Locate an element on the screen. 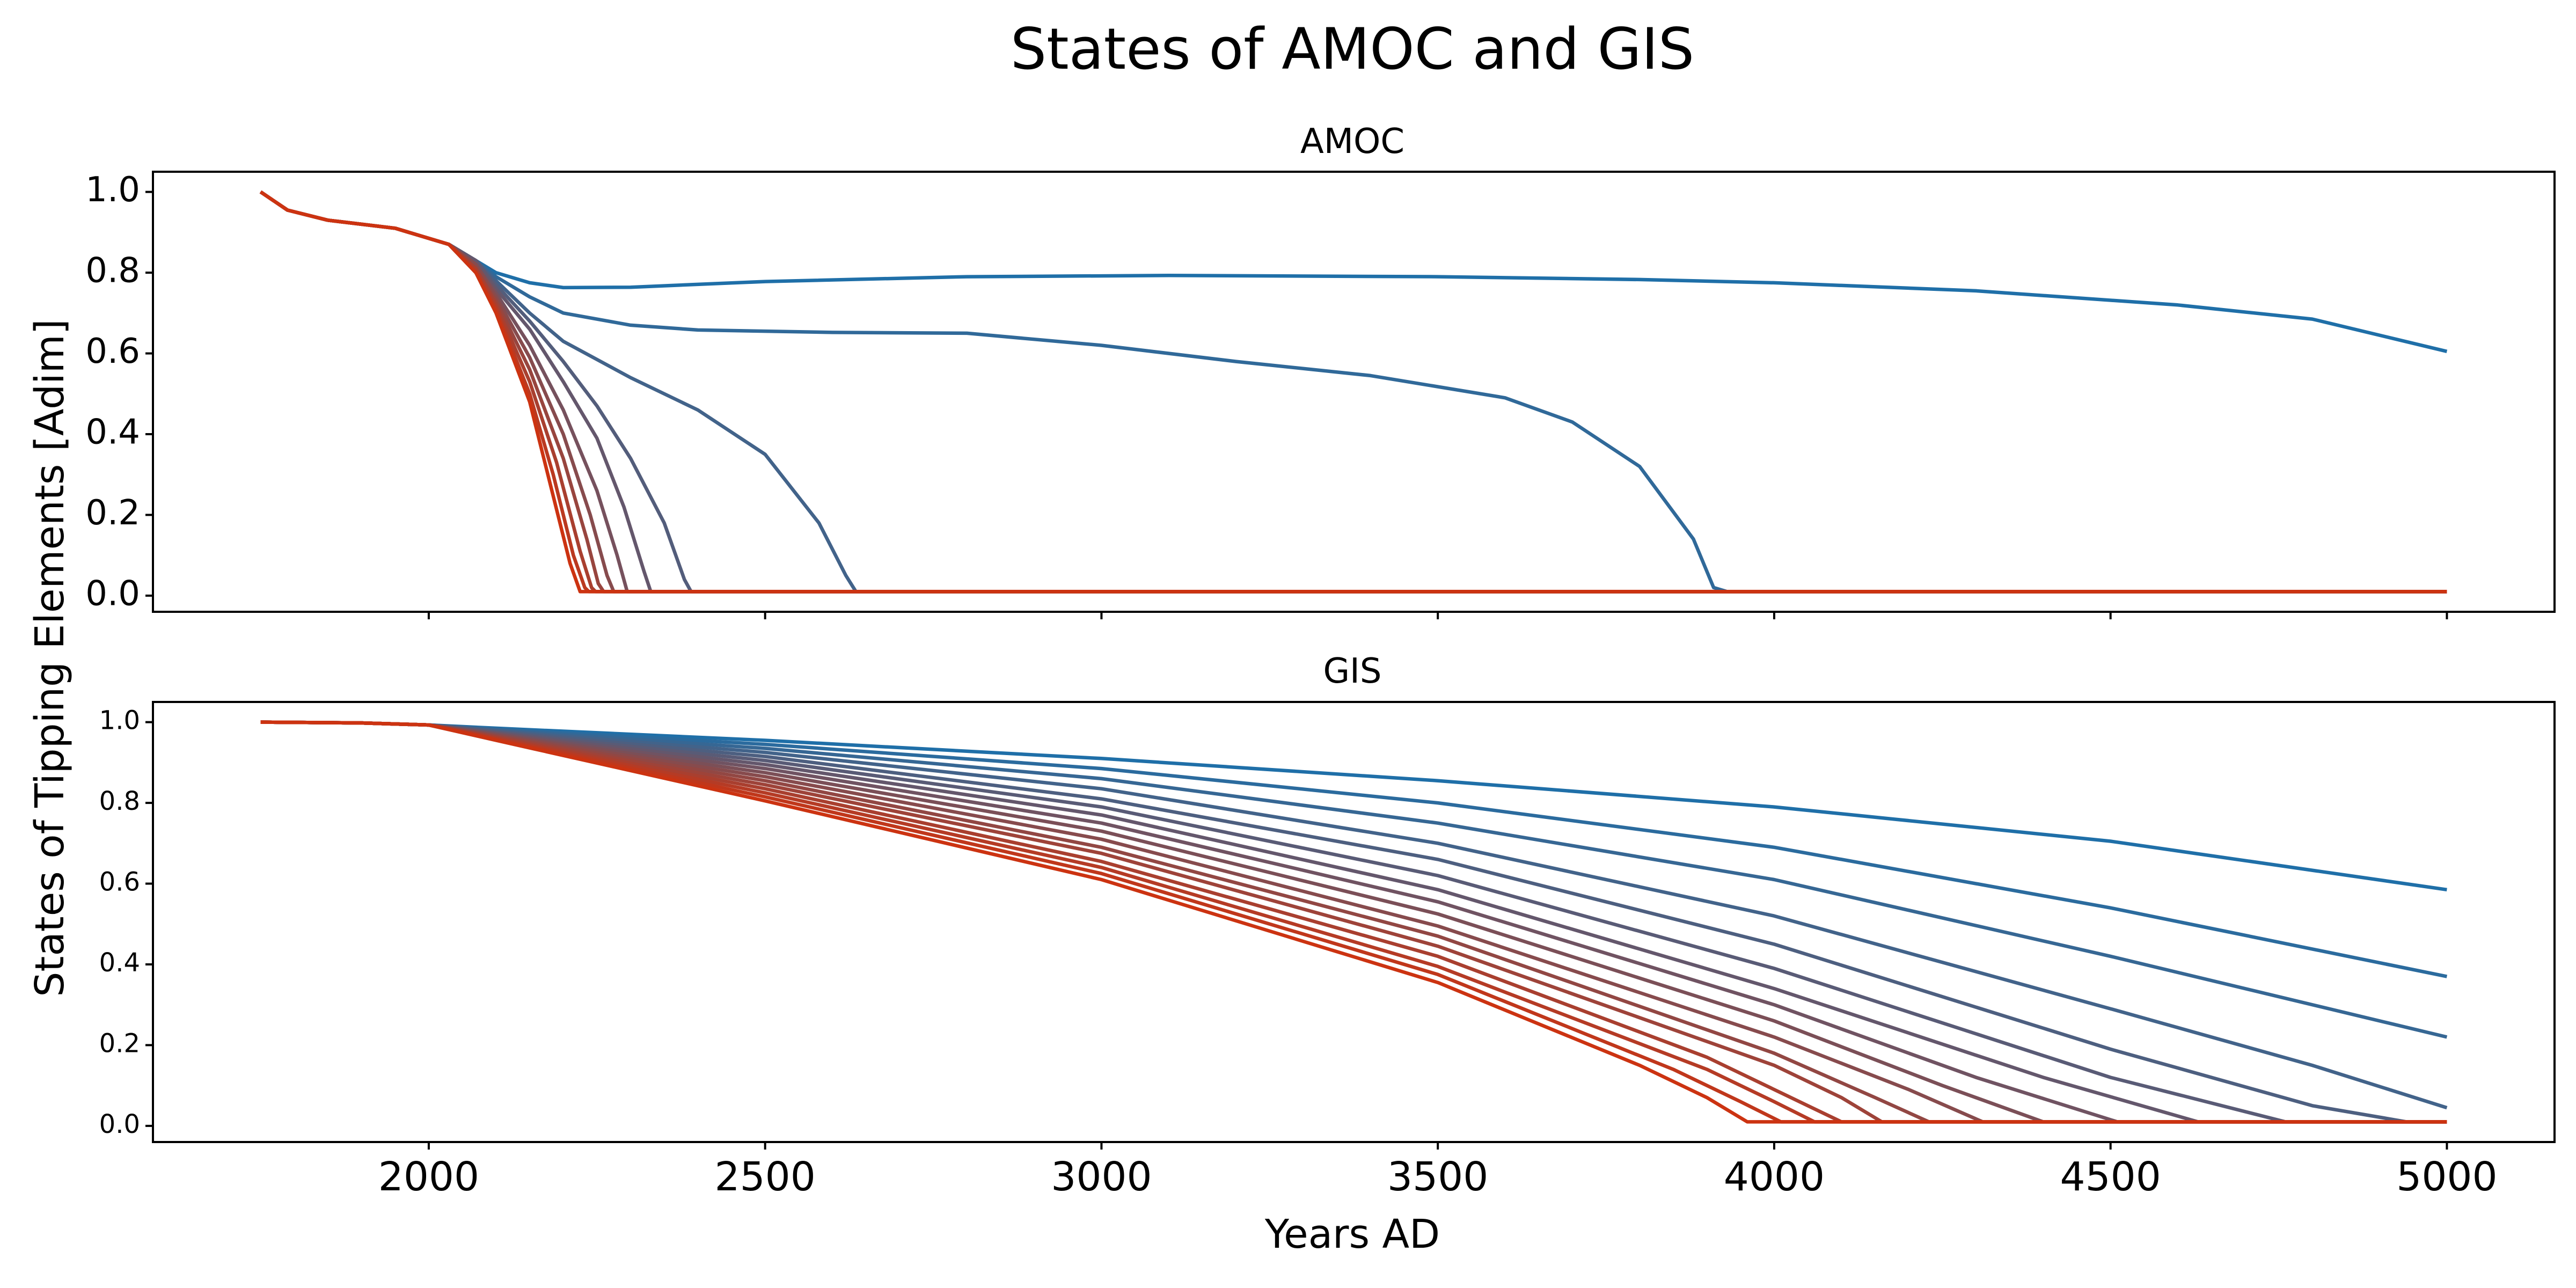 The height and width of the screenshot is (1288, 2576). x-axis-label: Years AD is located at coordinates (1352, 1234).